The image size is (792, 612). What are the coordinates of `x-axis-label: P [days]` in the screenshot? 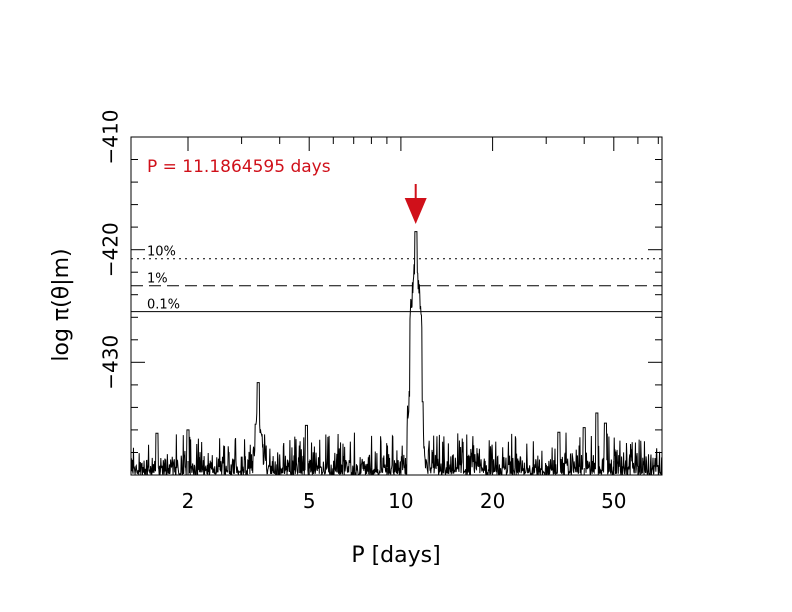 It's located at (395, 555).